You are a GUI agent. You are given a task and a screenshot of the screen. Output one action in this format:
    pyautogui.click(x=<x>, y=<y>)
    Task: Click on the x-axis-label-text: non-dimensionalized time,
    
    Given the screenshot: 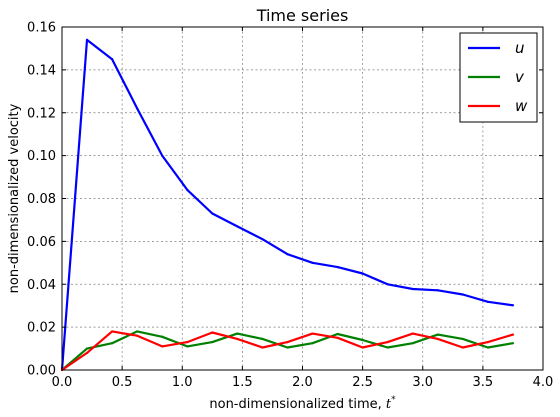 What is the action you would take?
    pyautogui.click(x=297, y=404)
    